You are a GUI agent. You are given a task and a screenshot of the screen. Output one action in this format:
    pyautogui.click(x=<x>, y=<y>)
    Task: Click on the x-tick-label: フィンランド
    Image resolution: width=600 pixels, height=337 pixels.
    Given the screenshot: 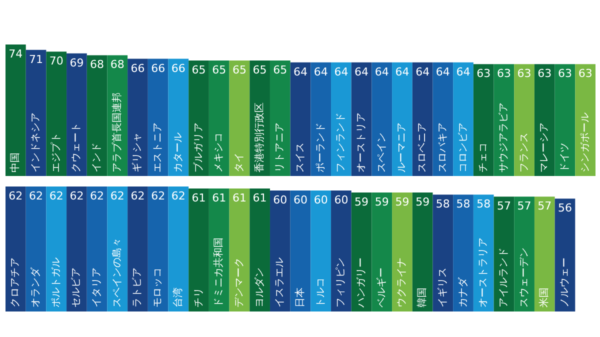 What is the action you would take?
    pyautogui.click(x=341, y=142)
    